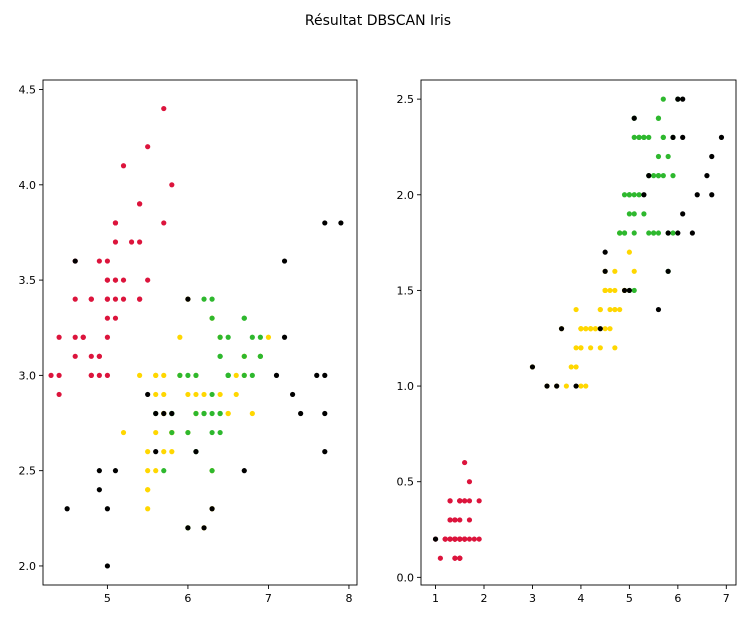  What do you see at coordinates (268, 598) in the screenshot?
I see `panel1-xtick-label-2: 7` at bounding box center [268, 598].